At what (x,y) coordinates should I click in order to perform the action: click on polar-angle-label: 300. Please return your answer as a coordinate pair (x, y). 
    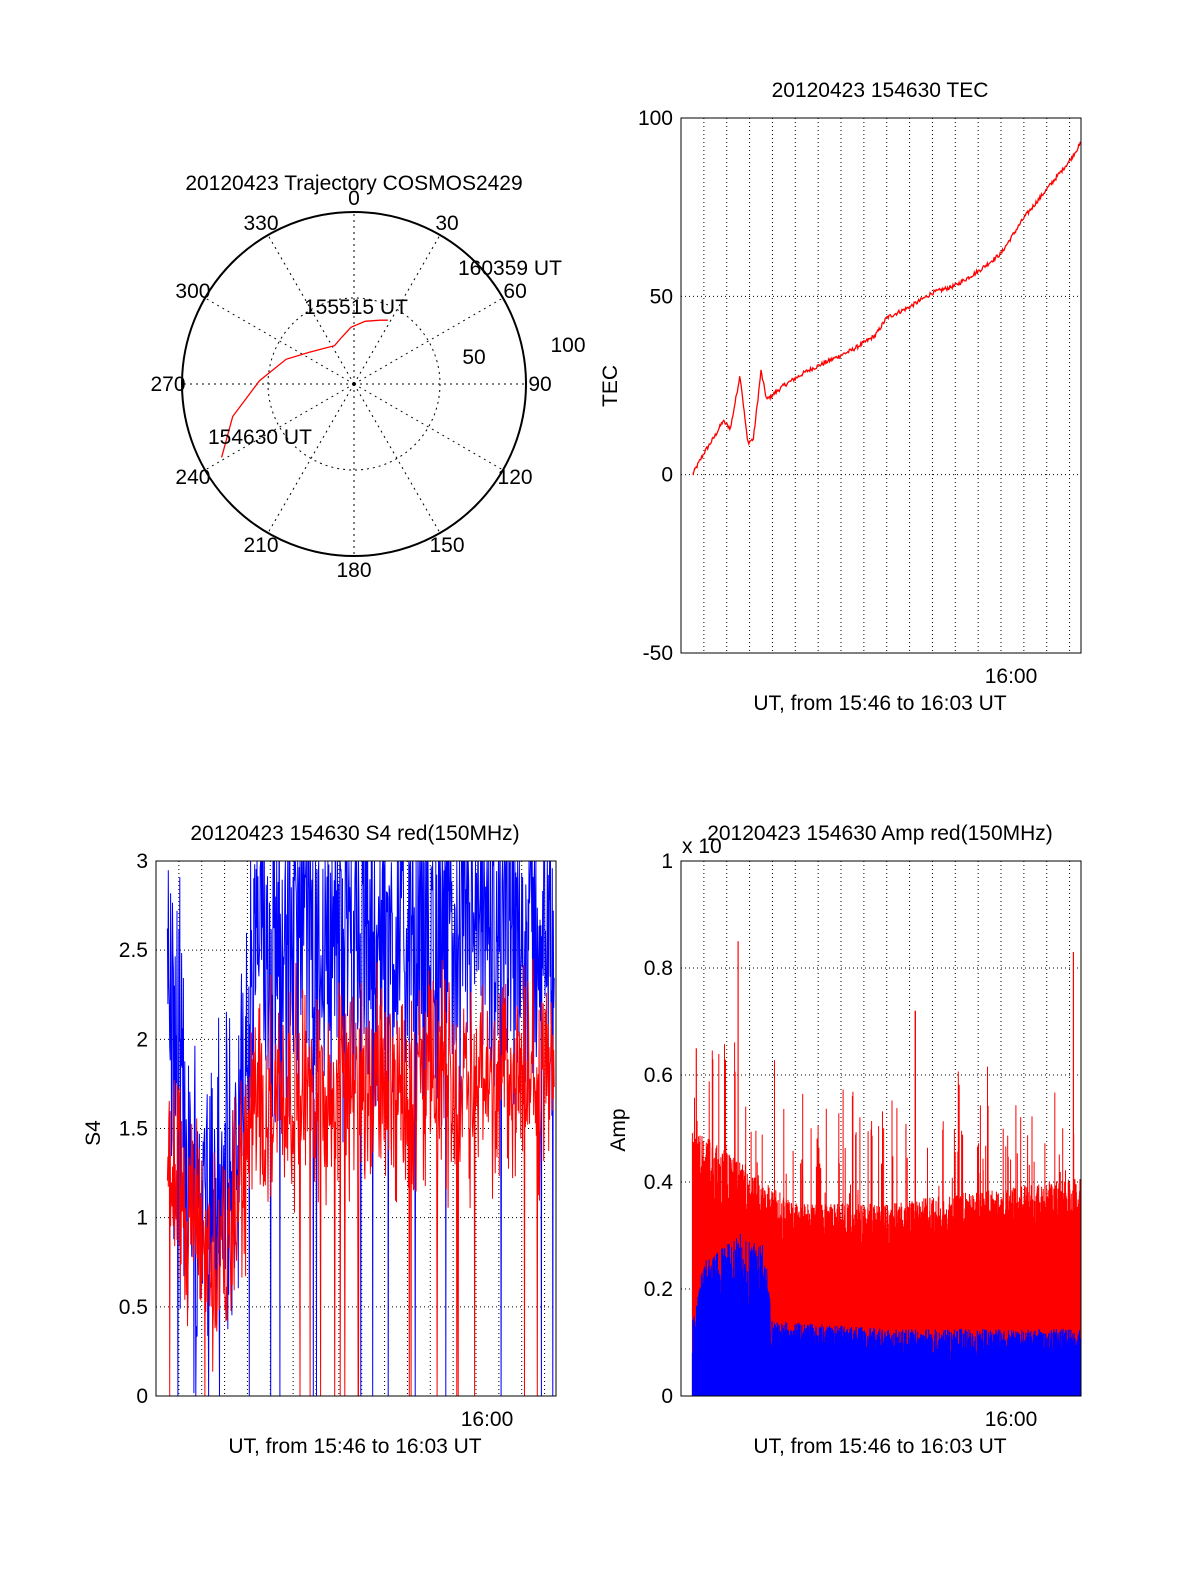
    Looking at the image, I should click on (192, 291).